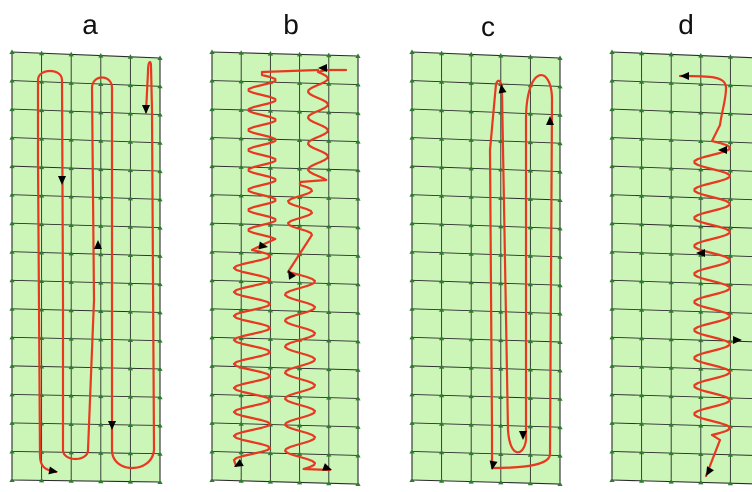 Image resolution: width=752 pixels, height=492 pixels. Describe the element at coordinates (96, 267) in the screenshot. I see `flight-track-a` at that location.